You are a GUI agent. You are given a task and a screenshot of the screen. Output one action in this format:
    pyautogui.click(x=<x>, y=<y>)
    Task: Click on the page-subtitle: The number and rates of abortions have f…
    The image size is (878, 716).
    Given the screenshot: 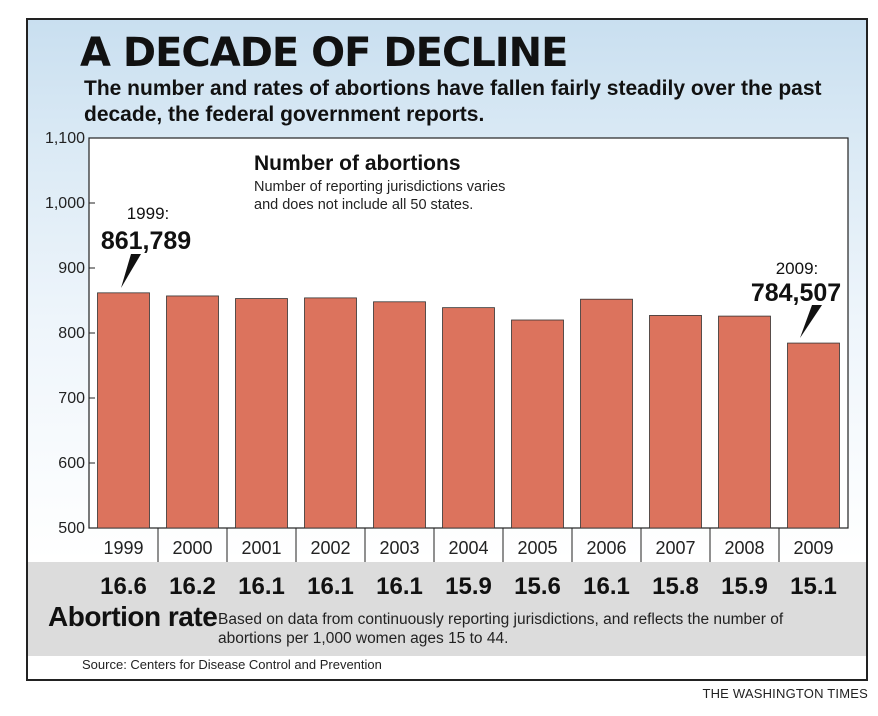 What is the action you would take?
    pyautogui.click(x=453, y=101)
    